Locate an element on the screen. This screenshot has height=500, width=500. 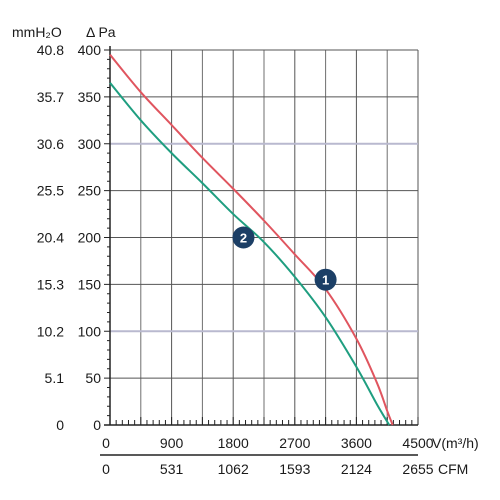
curve-marker-label: 1 is located at coordinates (325, 280).